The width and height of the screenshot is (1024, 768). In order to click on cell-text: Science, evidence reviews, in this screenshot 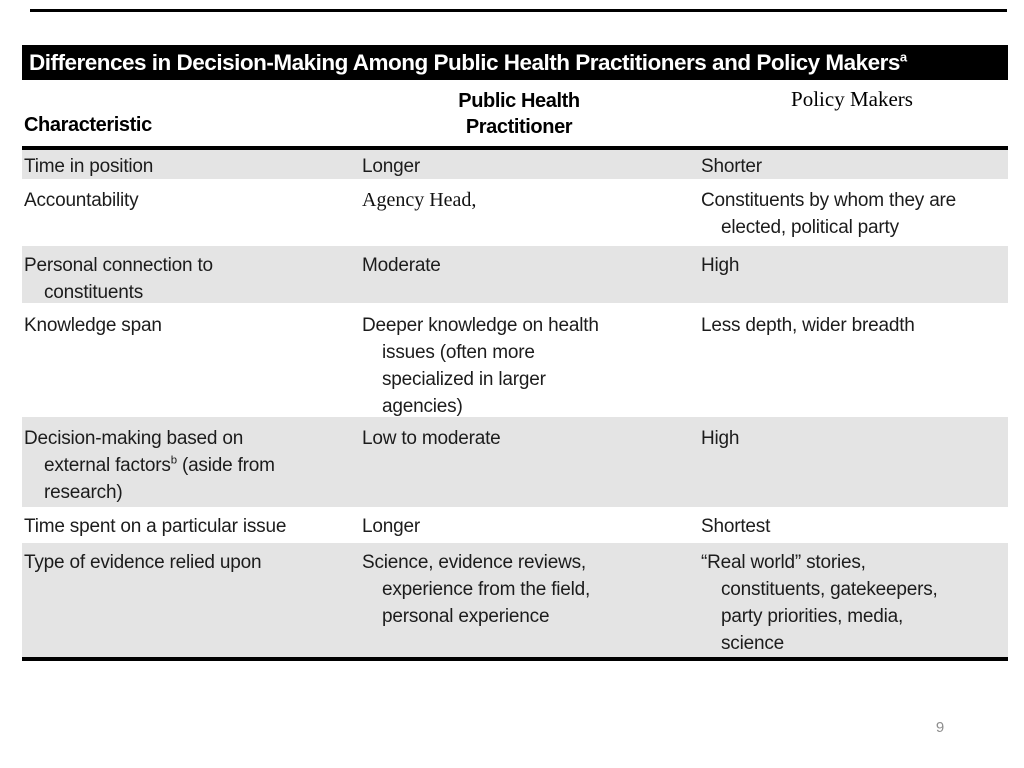, I will do `click(474, 562)`.